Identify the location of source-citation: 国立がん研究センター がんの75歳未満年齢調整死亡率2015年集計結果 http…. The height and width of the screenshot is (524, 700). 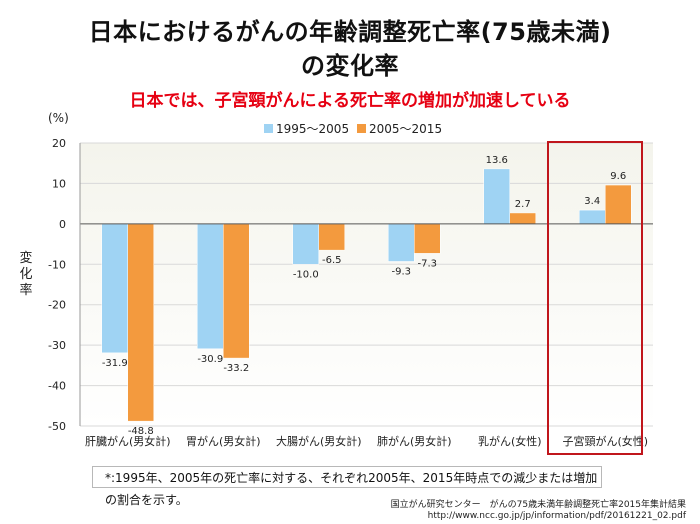
(538, 511).